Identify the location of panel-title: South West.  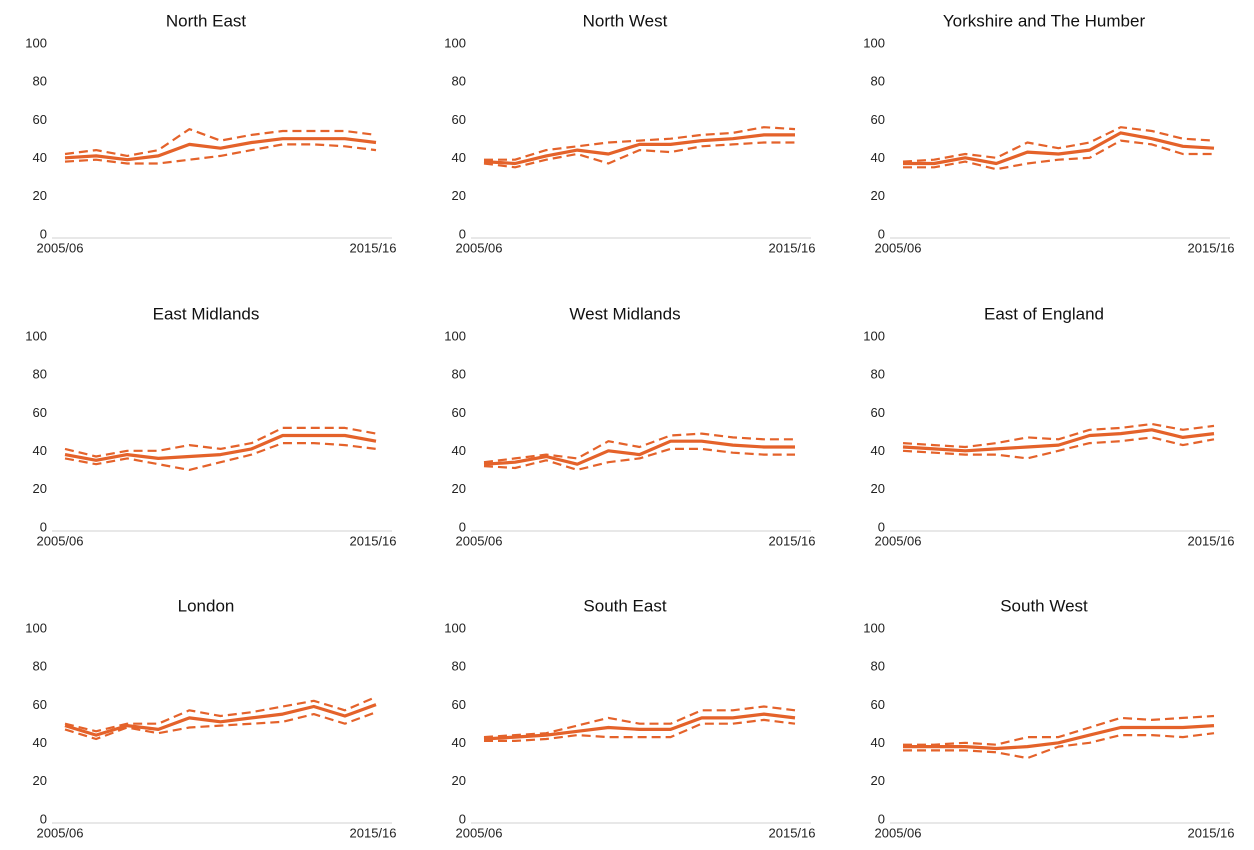
(1044, 605).